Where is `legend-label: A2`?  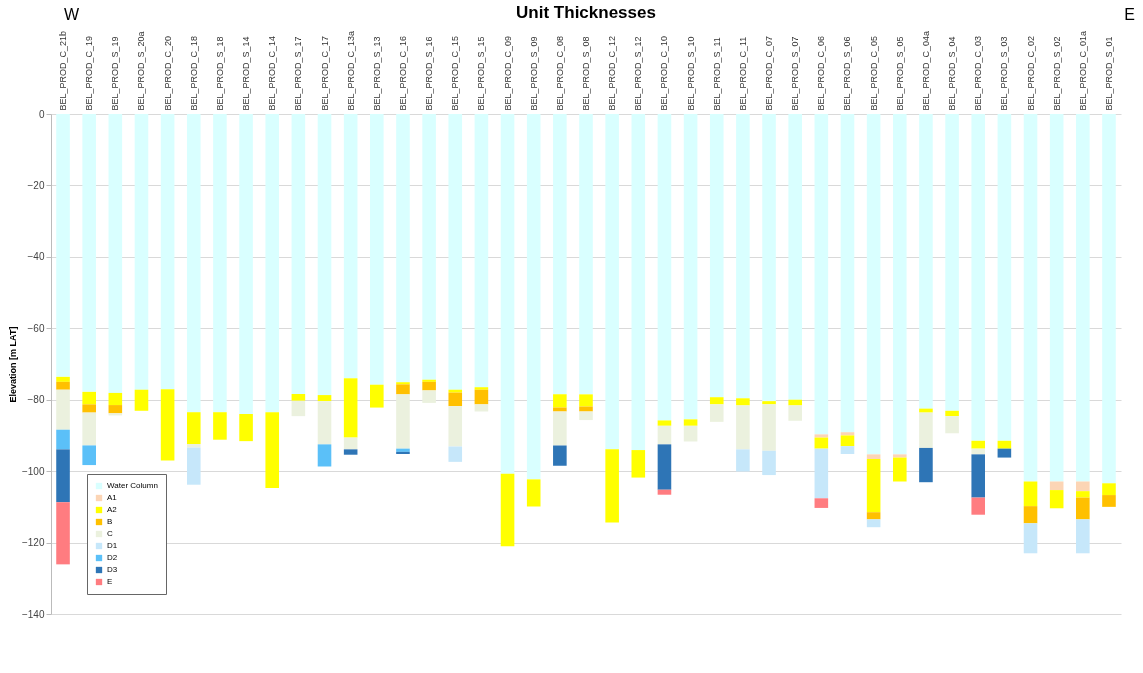 legend-label: A2 is located at coordinates (112, 509).